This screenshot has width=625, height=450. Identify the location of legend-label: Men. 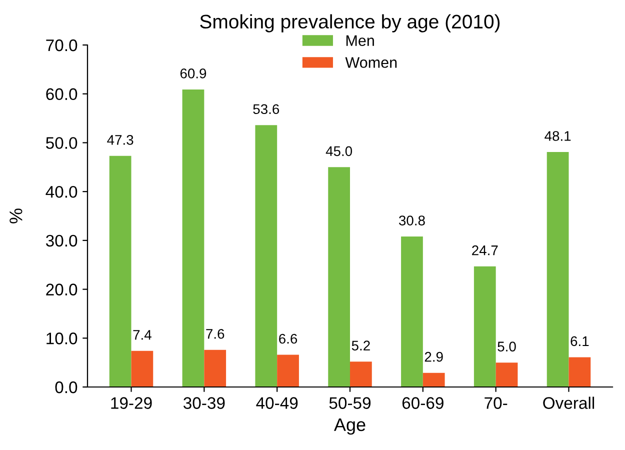
(360, 40).